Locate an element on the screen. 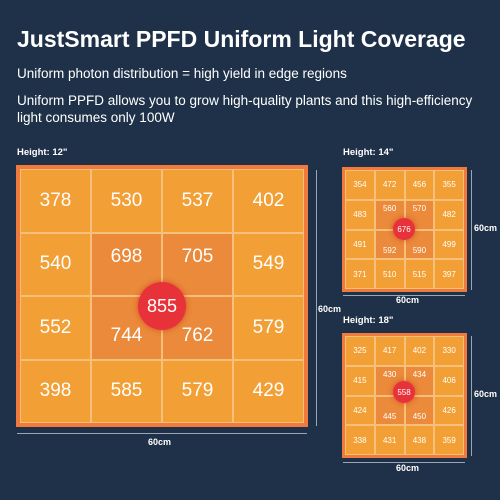 The height and width of the screenshot is (500, 500). ppfd-cell: 355 is located at coordinates (449, 185).